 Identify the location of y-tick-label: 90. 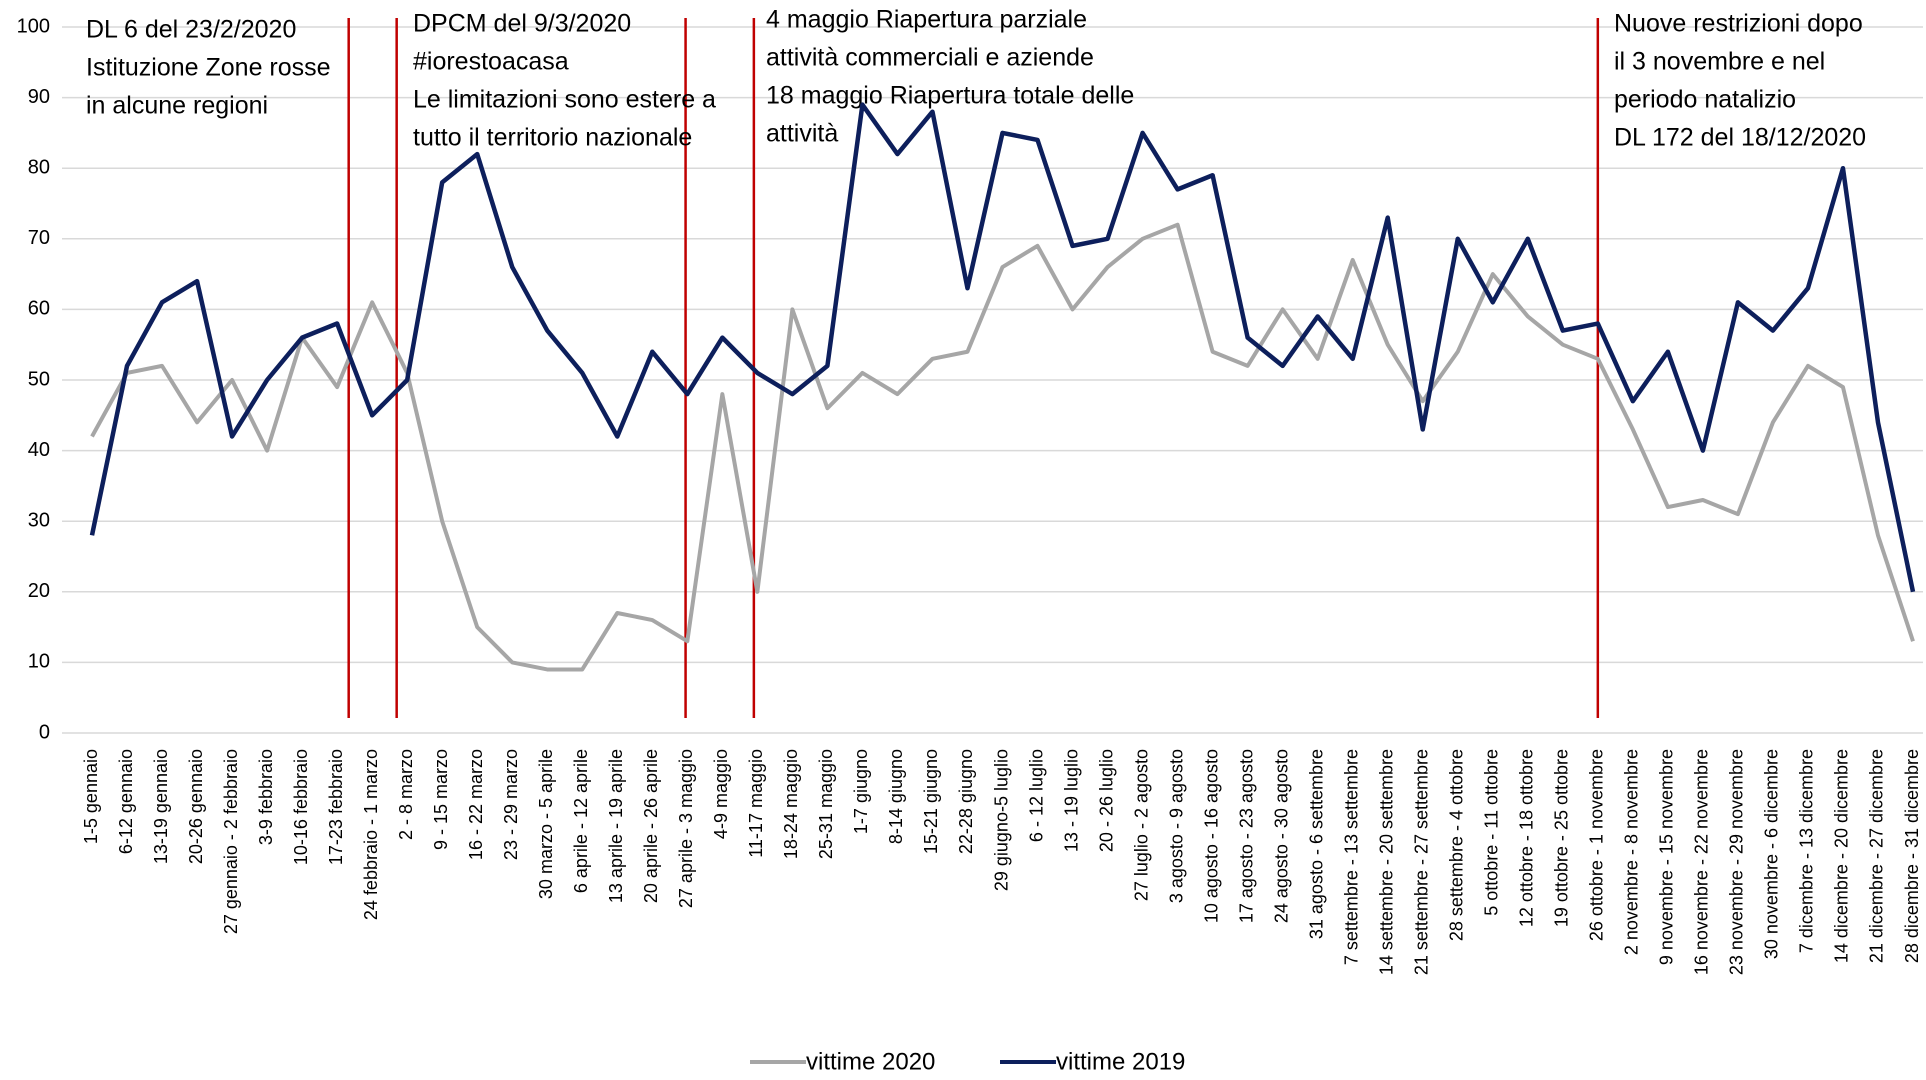
(39, 97).